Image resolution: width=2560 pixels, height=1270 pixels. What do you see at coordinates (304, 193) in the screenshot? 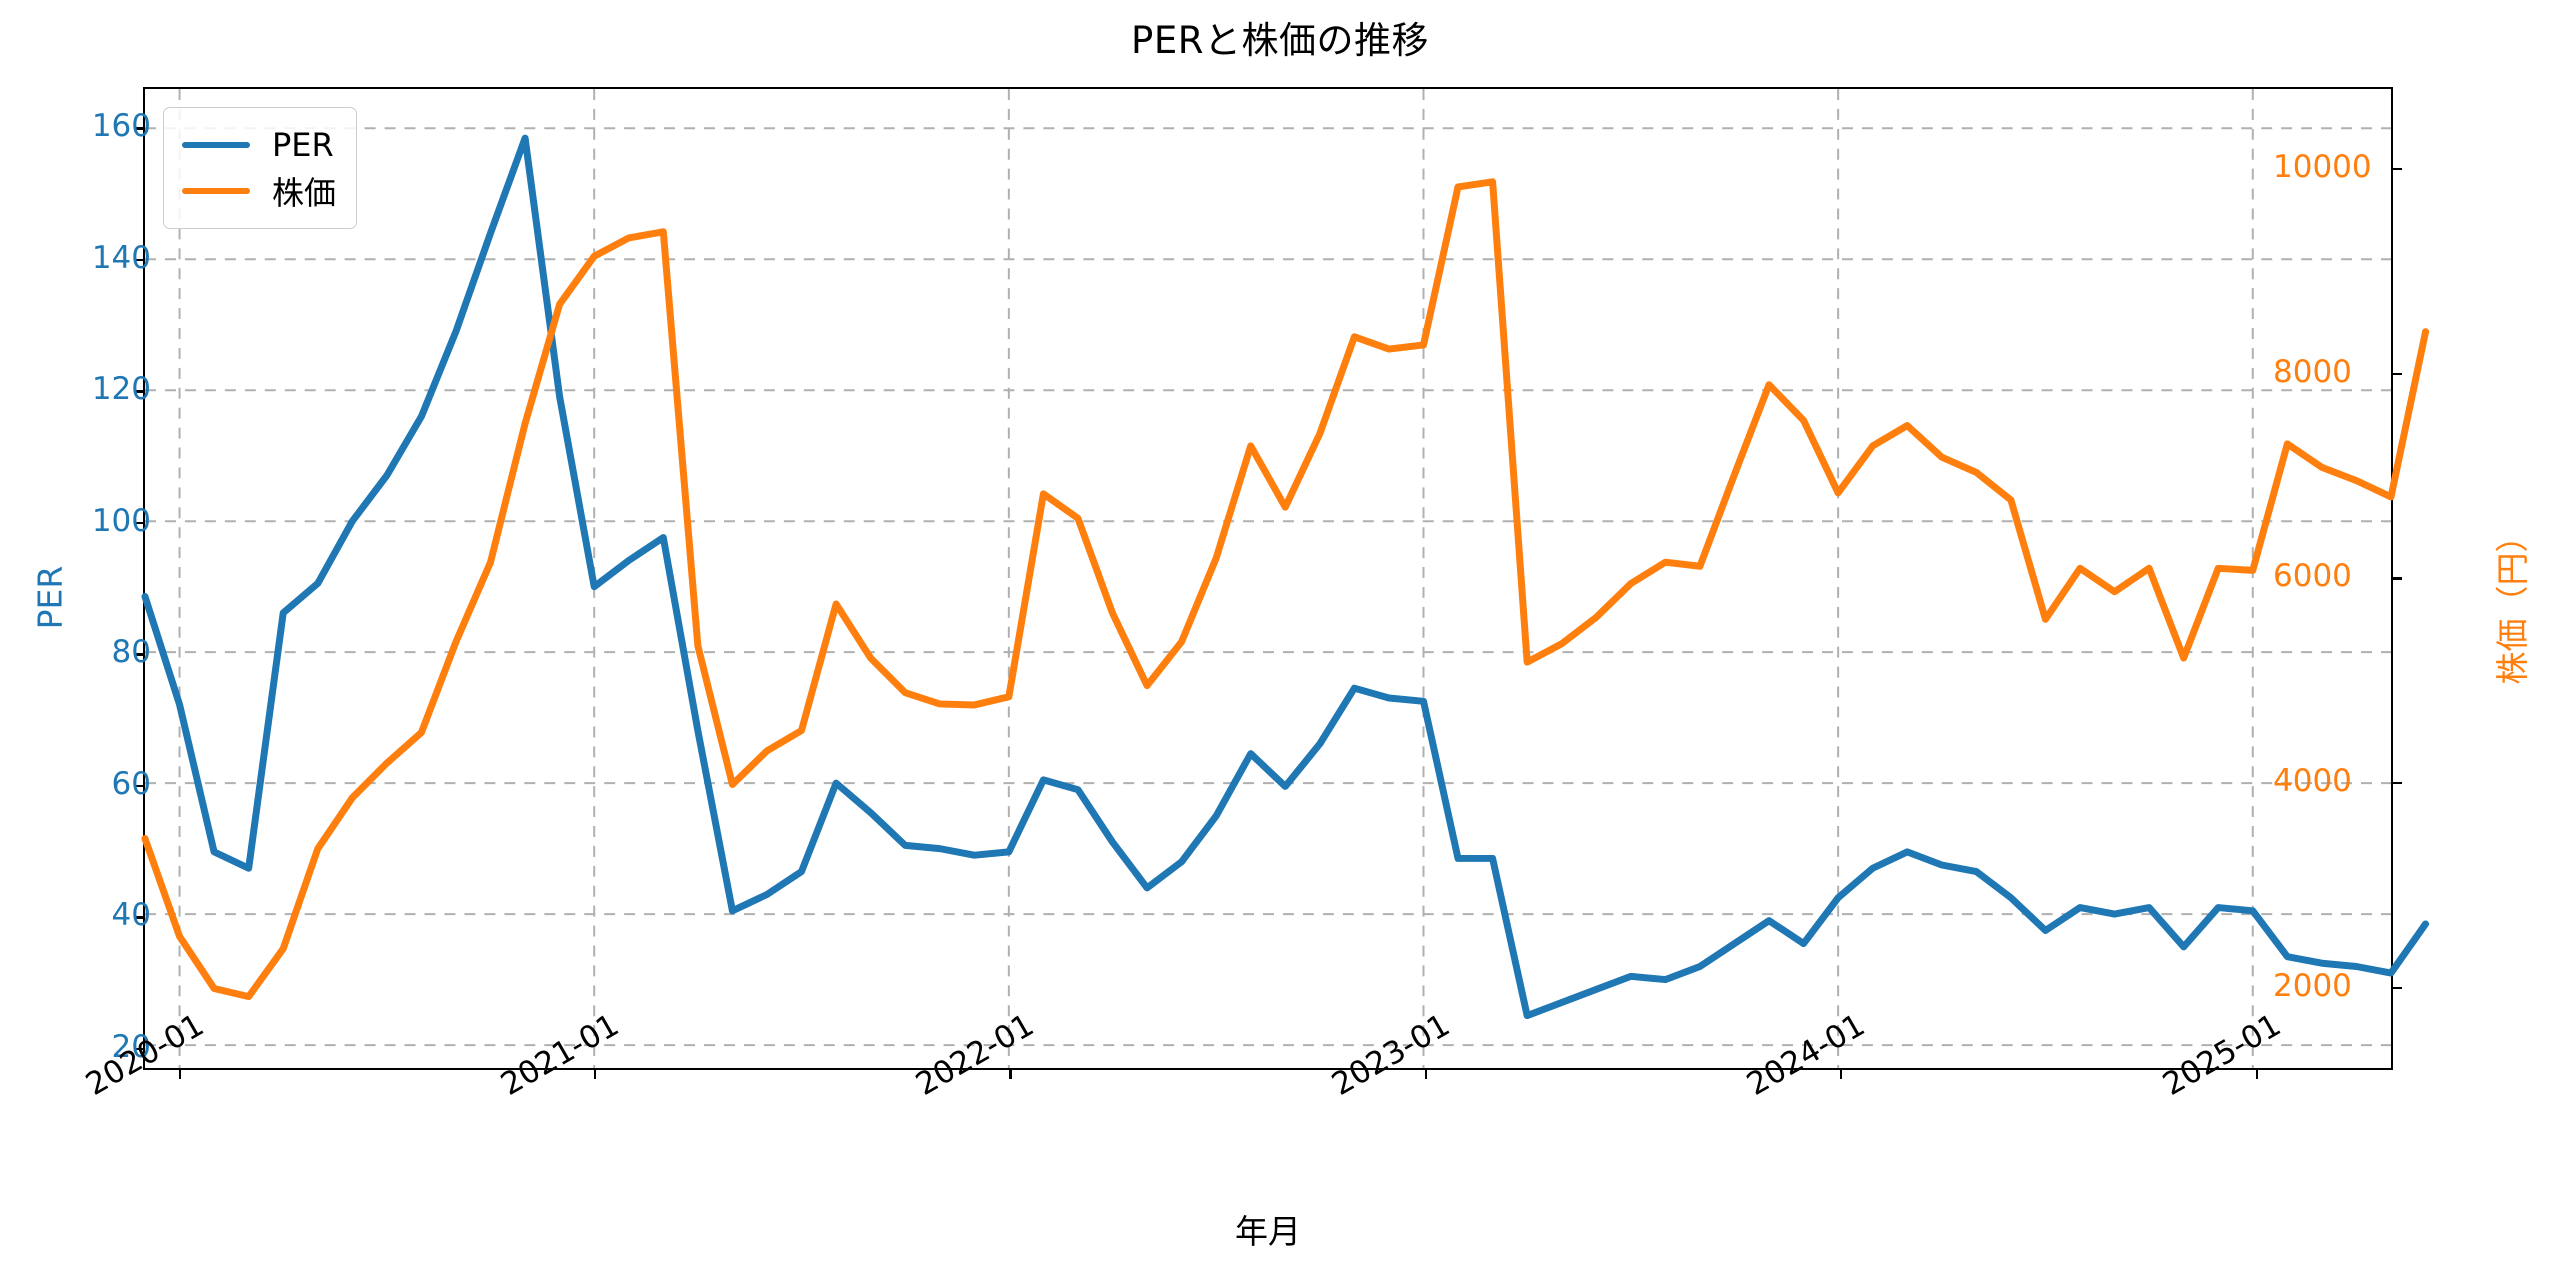
I see `legend-item-label: 株価` at bounding box center [304, 193].